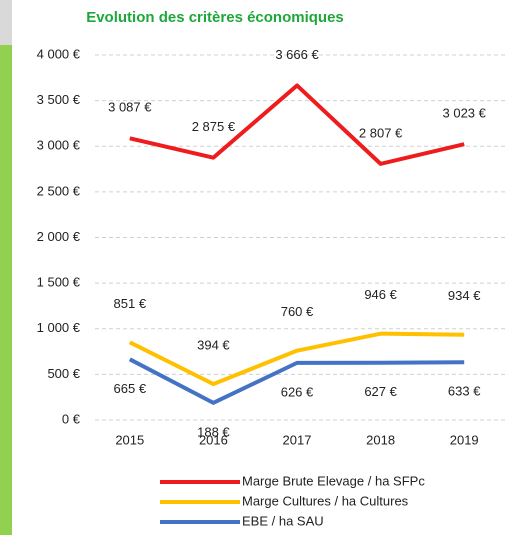 The height and width of the screenshot is (535, 521). What do you see at coordinates (464, 439) in the screenshot?
I see `x-tick-label: 2019` at bounding box center [464, 439].